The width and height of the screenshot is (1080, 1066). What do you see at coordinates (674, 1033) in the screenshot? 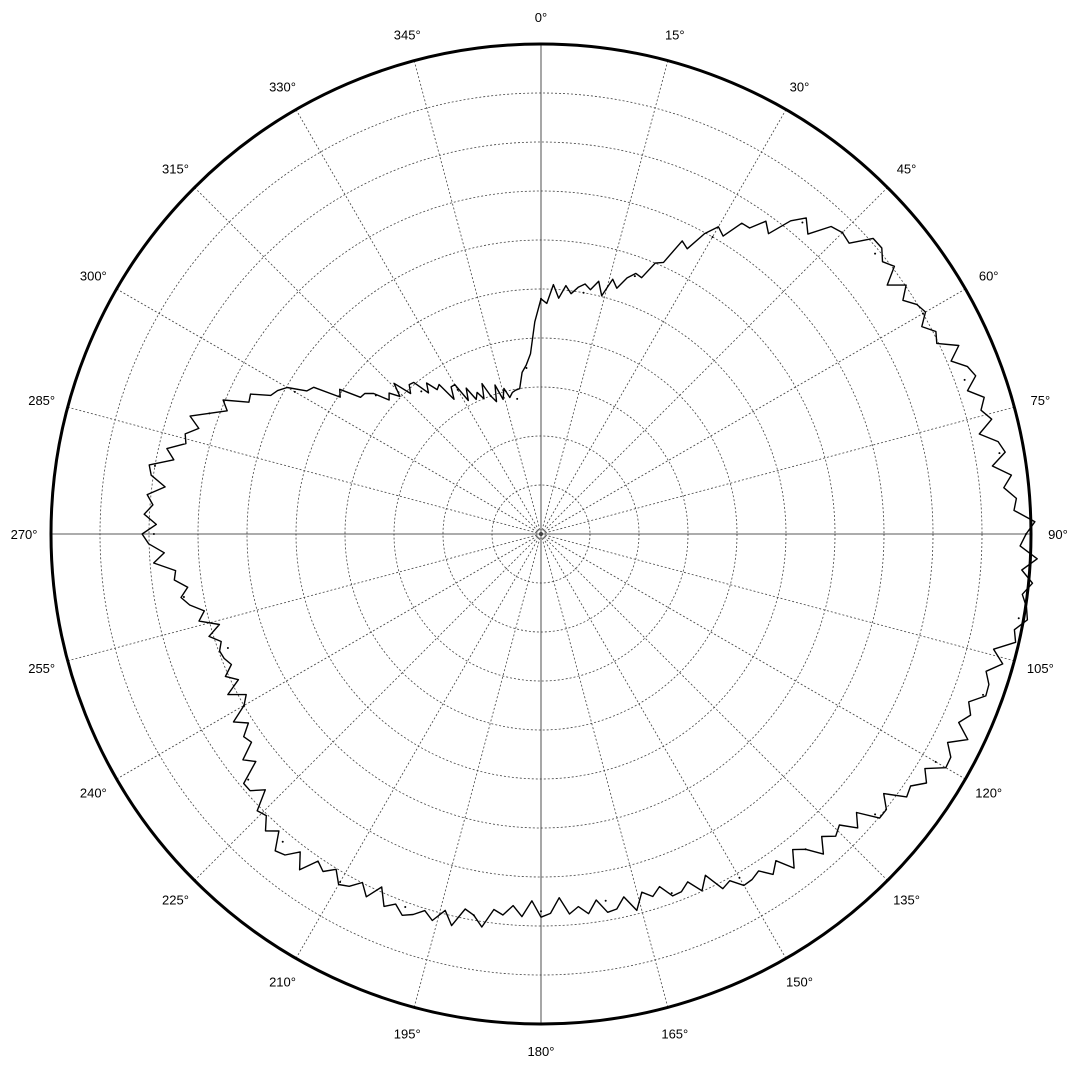
I see `angle-tick-label: 165°` at bounding box center [674, 1033].